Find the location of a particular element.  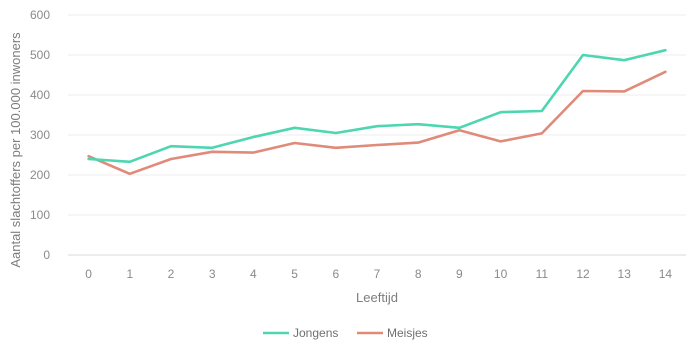

x-tick-label: 8 is located at coordinates (418, 274).